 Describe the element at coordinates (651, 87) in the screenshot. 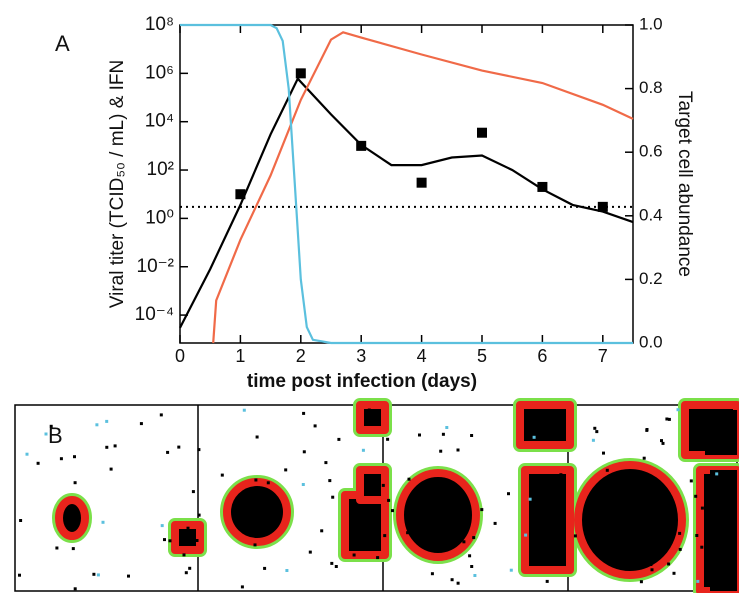

I see `y2-tick-label: 0.8` at that location.